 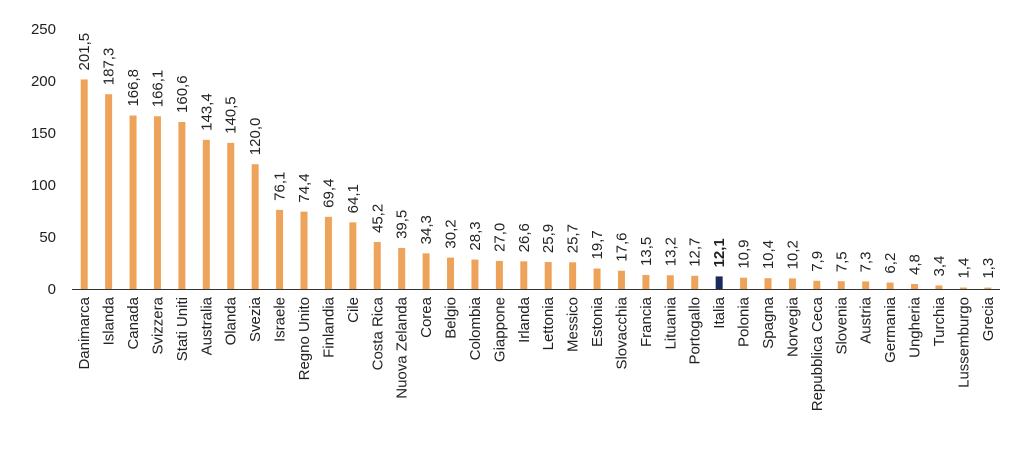 What do you see at coordinates (548, 238) in the screenshot?
I see `data-label: 25,9` at bounding box center [548, 238].